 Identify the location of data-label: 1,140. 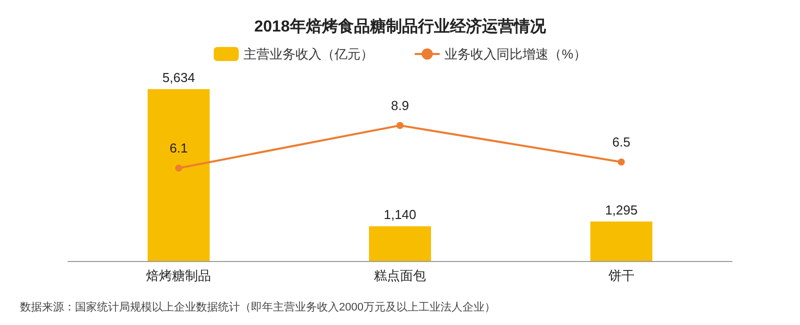
(400, 214).